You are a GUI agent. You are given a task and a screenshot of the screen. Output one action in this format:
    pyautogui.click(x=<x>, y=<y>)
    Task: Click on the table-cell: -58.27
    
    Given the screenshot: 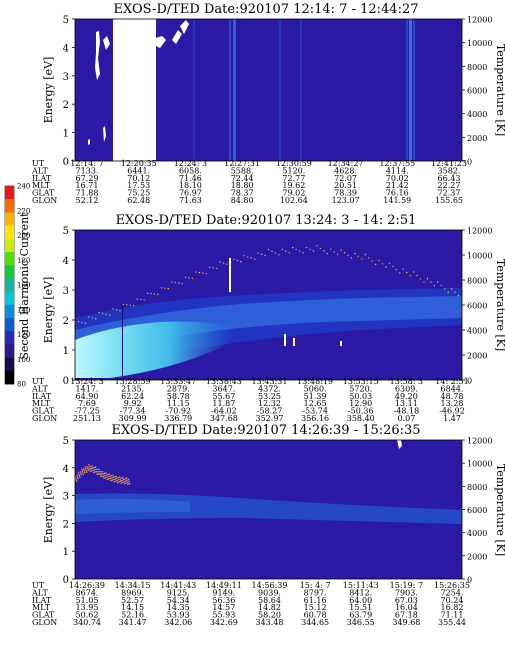 What is the action you would take?
    pyautogui.click(x=270, y=411)
    